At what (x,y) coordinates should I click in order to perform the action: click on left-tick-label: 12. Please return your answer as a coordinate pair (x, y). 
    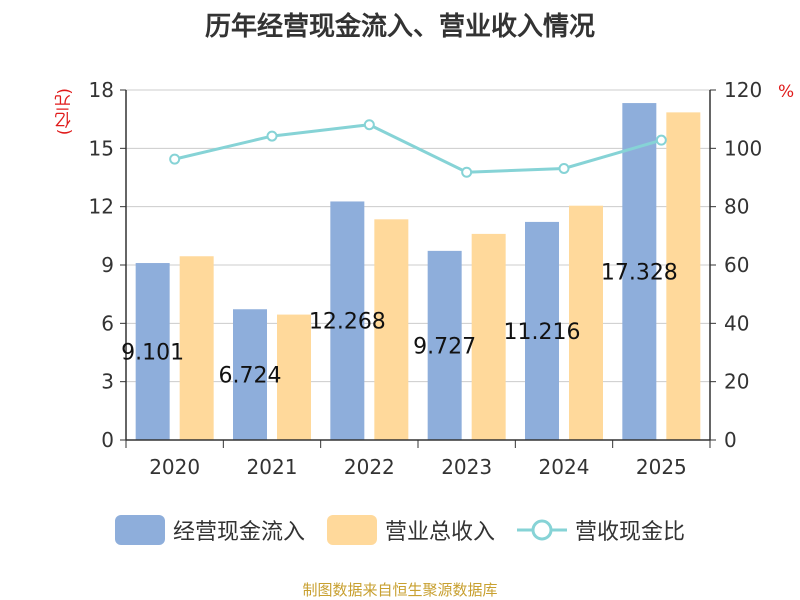
    Looking at the image, I should click on (101, 207).